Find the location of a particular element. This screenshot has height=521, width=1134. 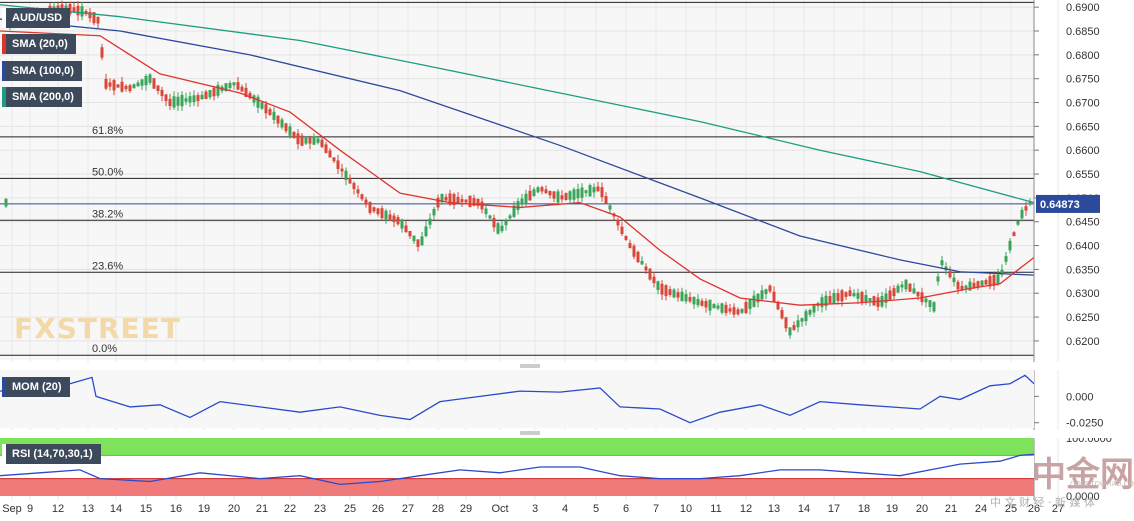

mom-tick-label: 0.000 is located at coordinates (1080, 397).